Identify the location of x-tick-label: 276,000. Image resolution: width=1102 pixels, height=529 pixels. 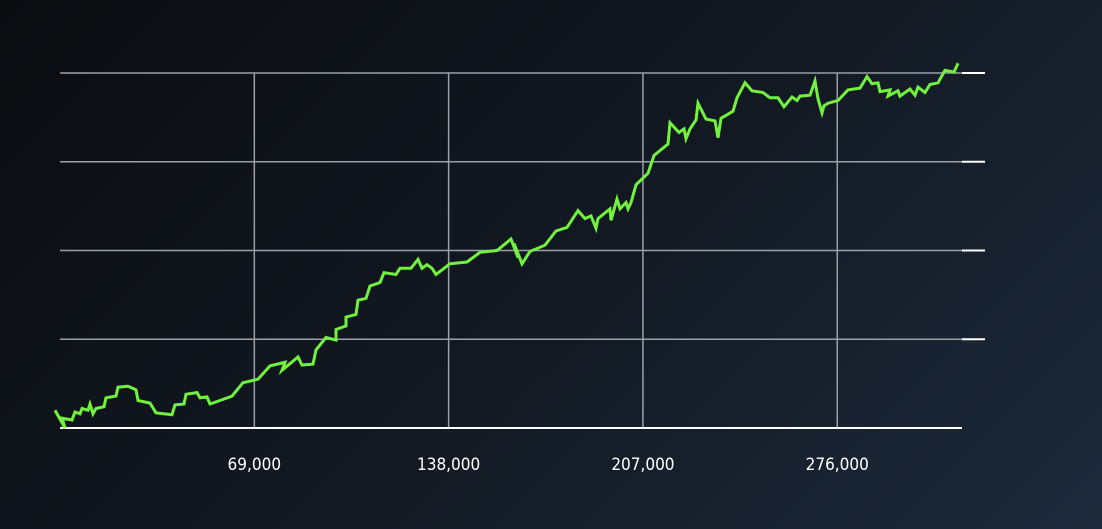
(837, 465).